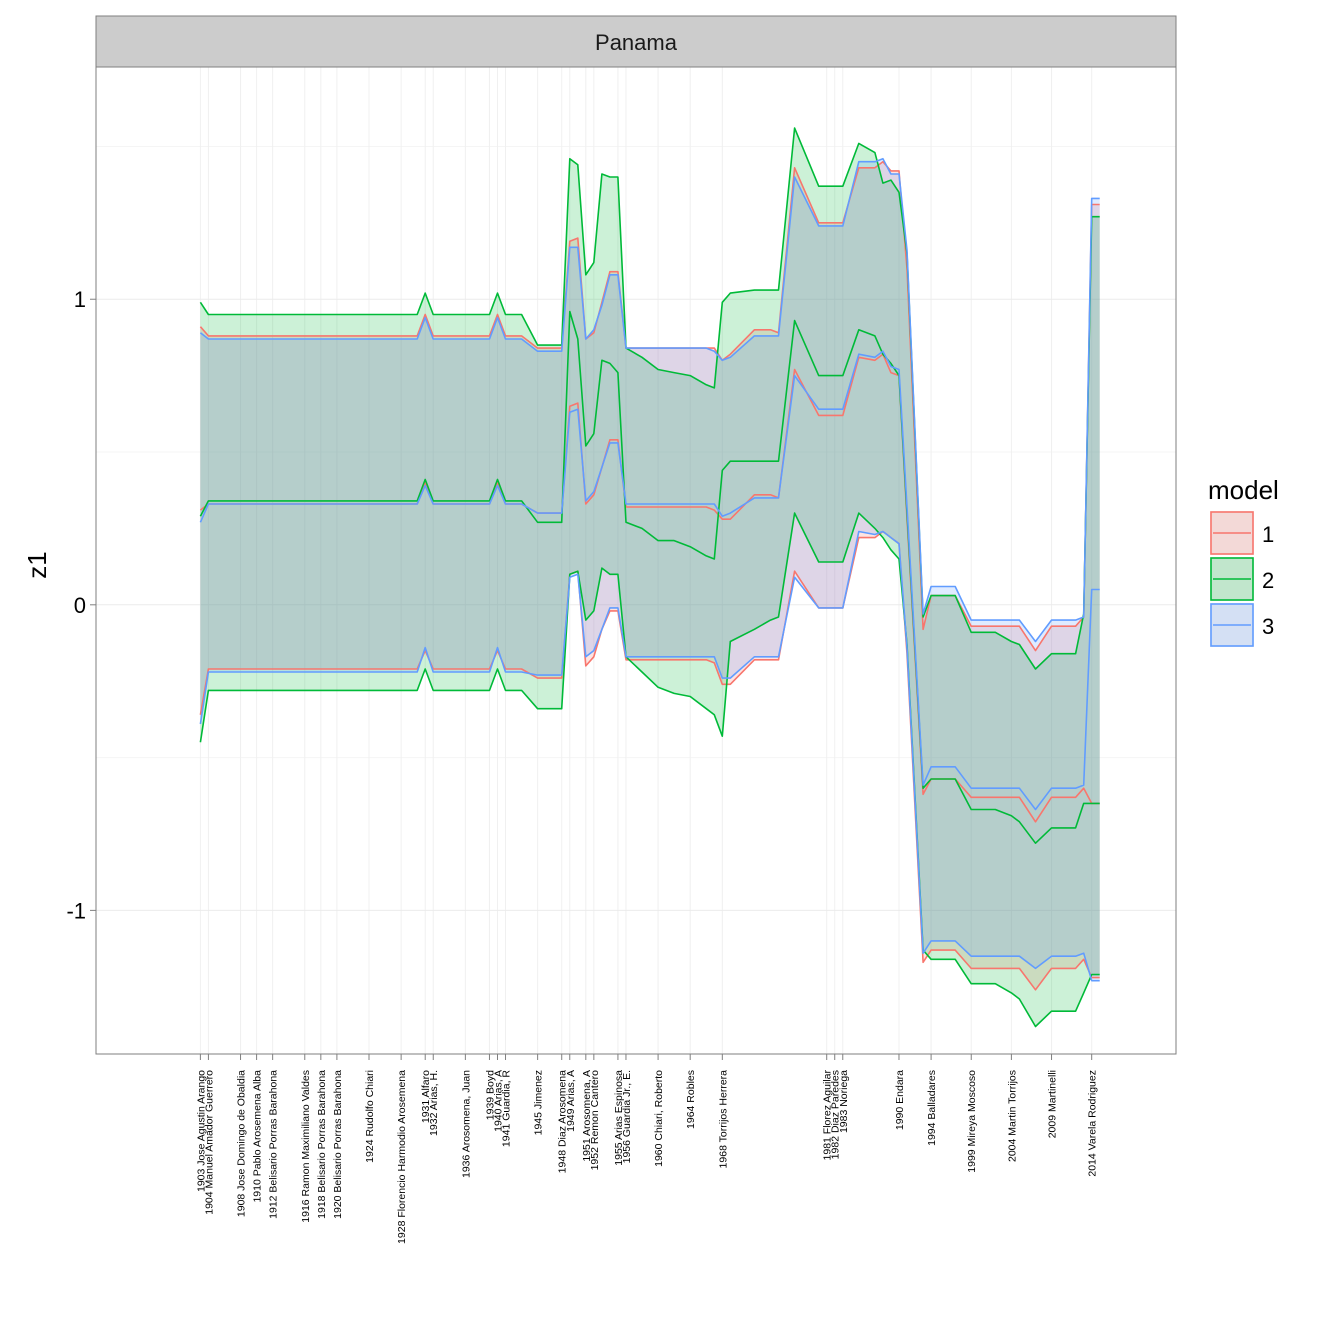 Image resolution: width=1344 pixels, height=1344 pixels. What do you see at coordinates (563, 1121) in the screenshot?
I see `x-tick-label: 1948 Diaz Arosomena` at bounding box center [563, 1121].